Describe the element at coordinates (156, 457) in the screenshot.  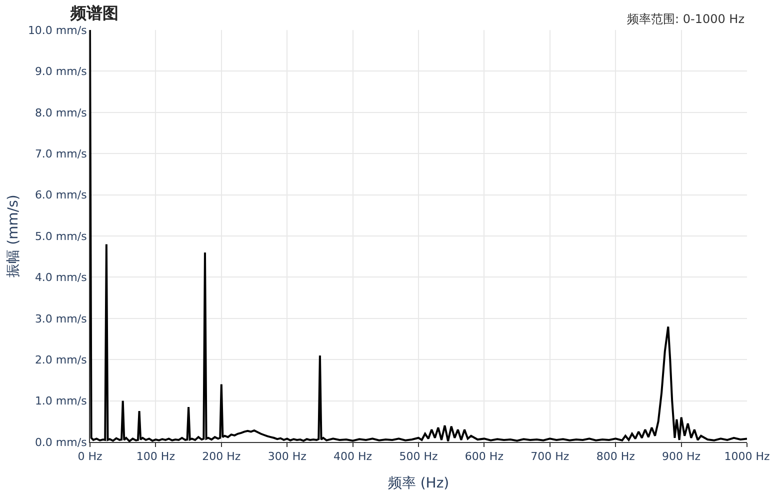
I see `x-tick-label: 100 Hz` at that location.